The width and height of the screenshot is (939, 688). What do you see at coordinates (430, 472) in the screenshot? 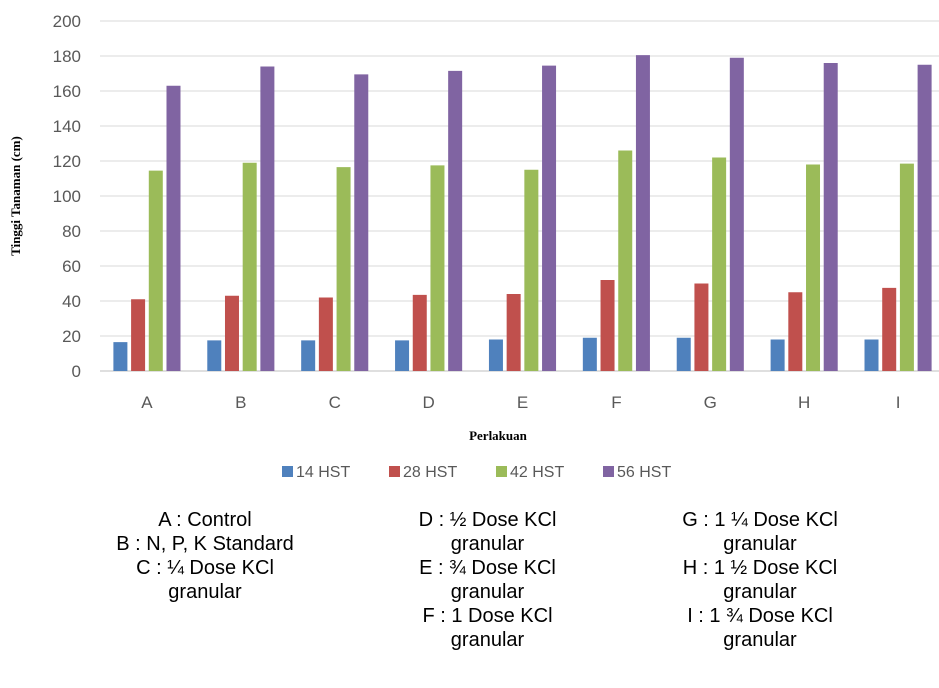
I see `legend-label: 28 HST` at bounding box center [430, 472].